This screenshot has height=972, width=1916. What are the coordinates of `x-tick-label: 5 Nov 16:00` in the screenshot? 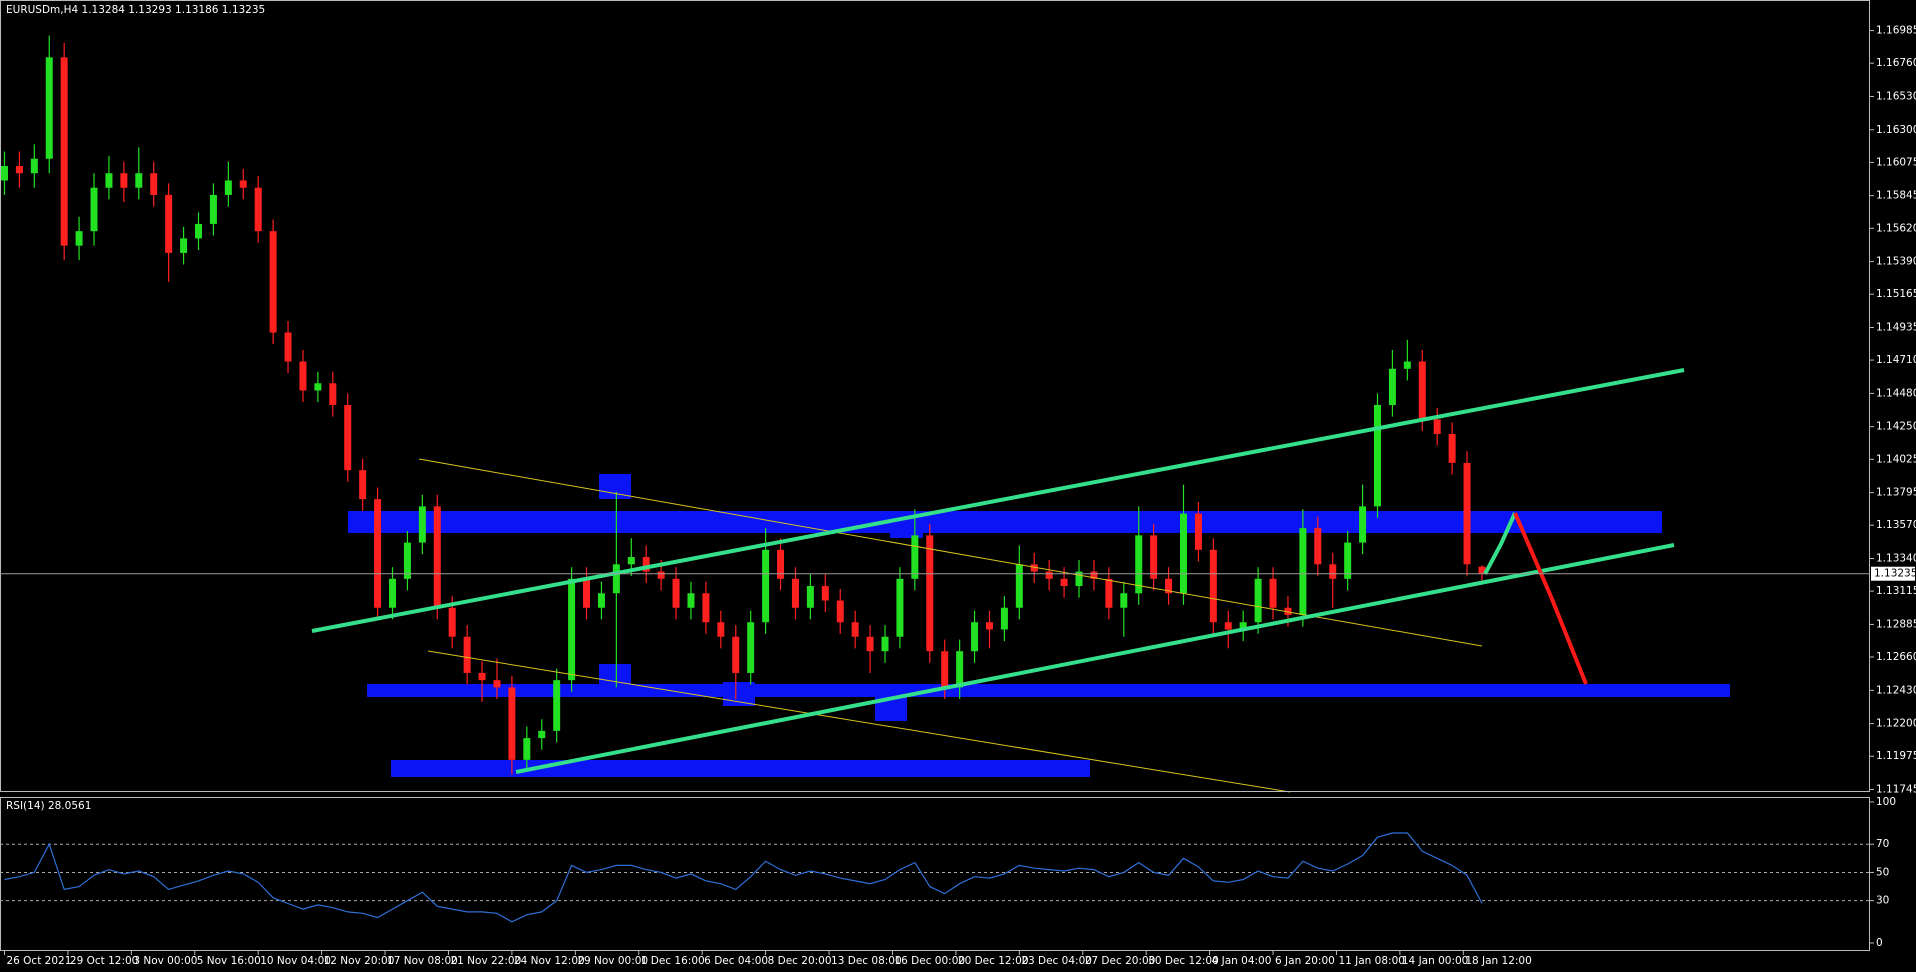 It's located at (229, 961).